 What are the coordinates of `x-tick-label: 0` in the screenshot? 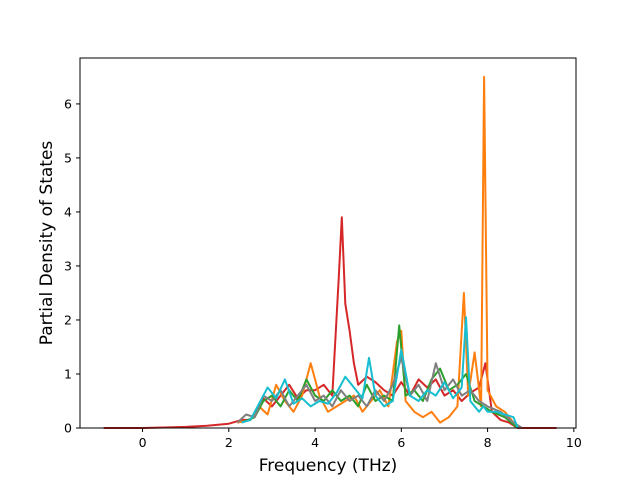 It's located at (143, 442).